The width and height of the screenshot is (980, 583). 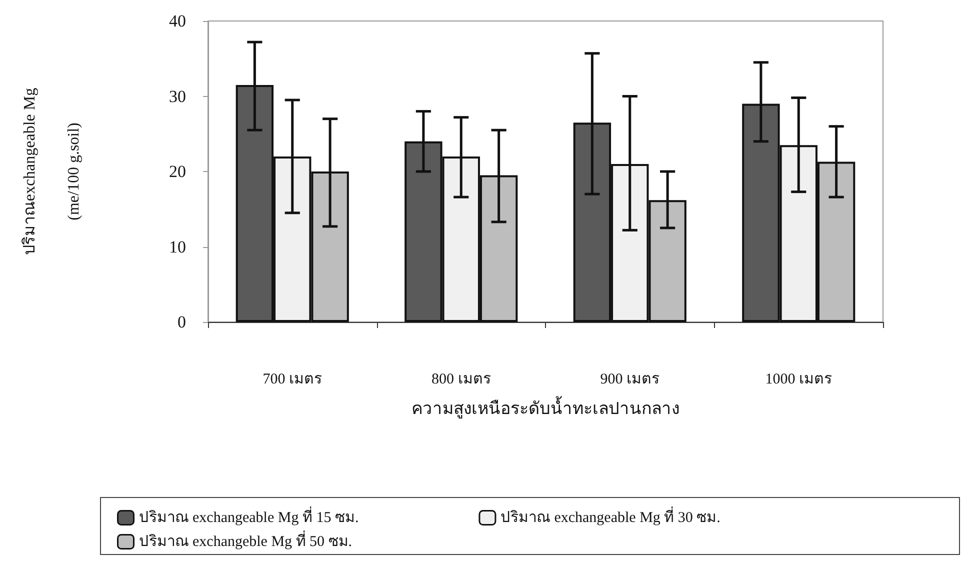 I want to click on y-tick-label: 10, so click(x=177, y=246).